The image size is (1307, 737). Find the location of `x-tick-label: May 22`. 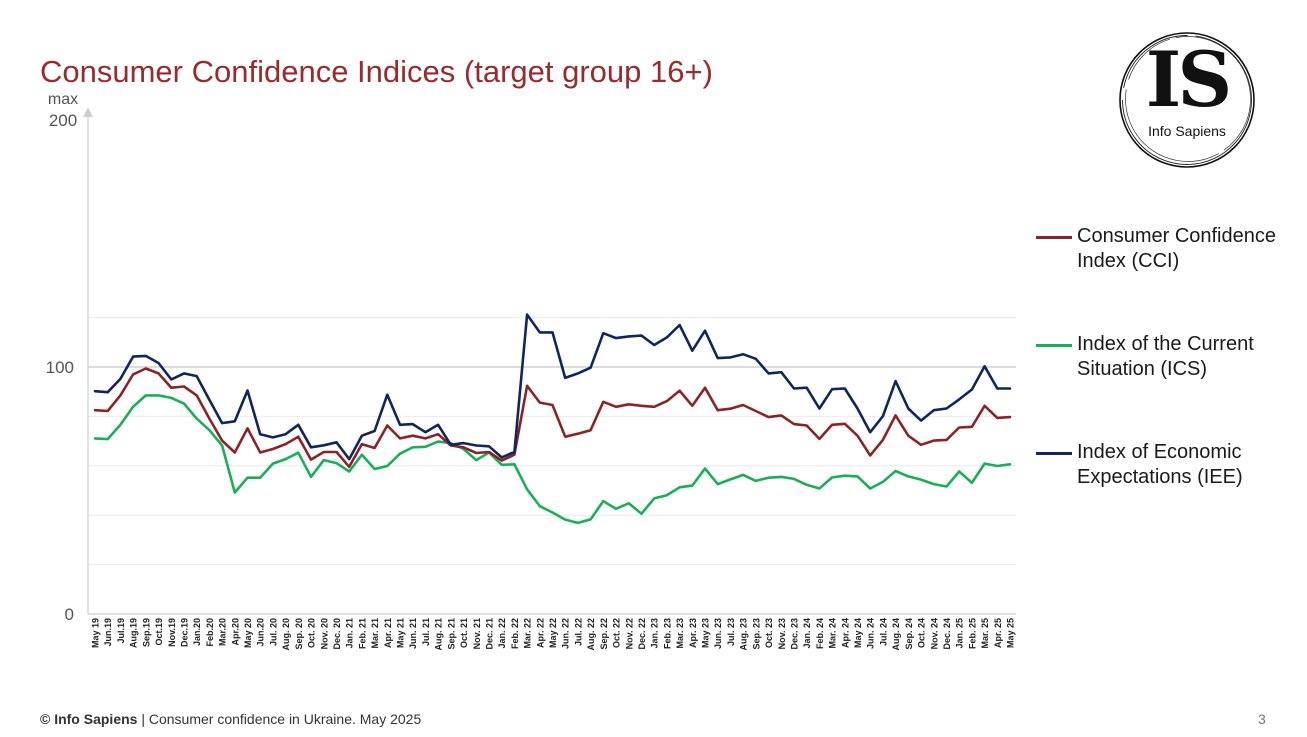

x-tick-label: May 22 is located at coordinates (553, 633).